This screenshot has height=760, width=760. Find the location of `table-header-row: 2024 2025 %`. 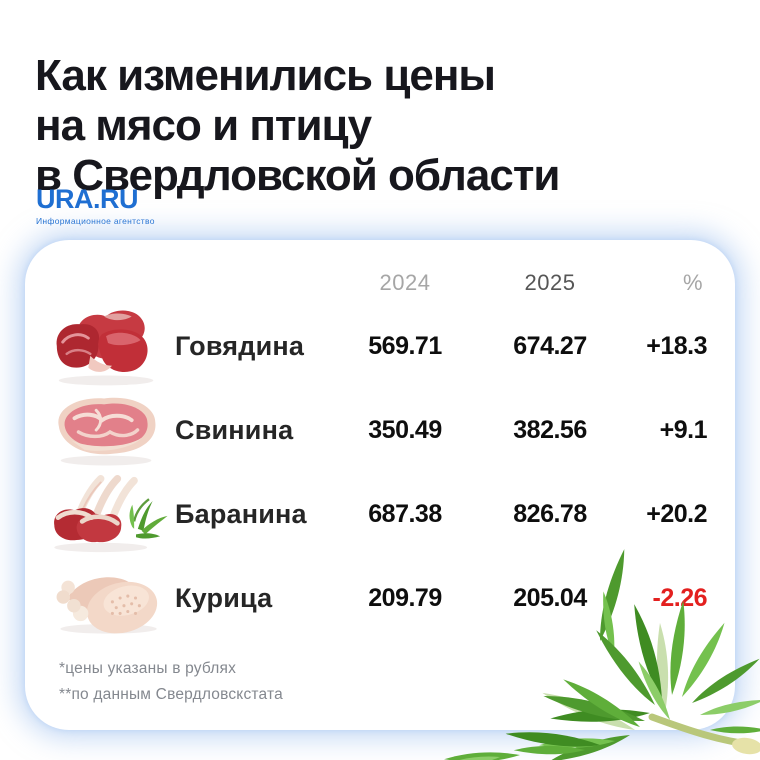

table-header-row: 2024 2025 % is located at coordinates (380, 283).